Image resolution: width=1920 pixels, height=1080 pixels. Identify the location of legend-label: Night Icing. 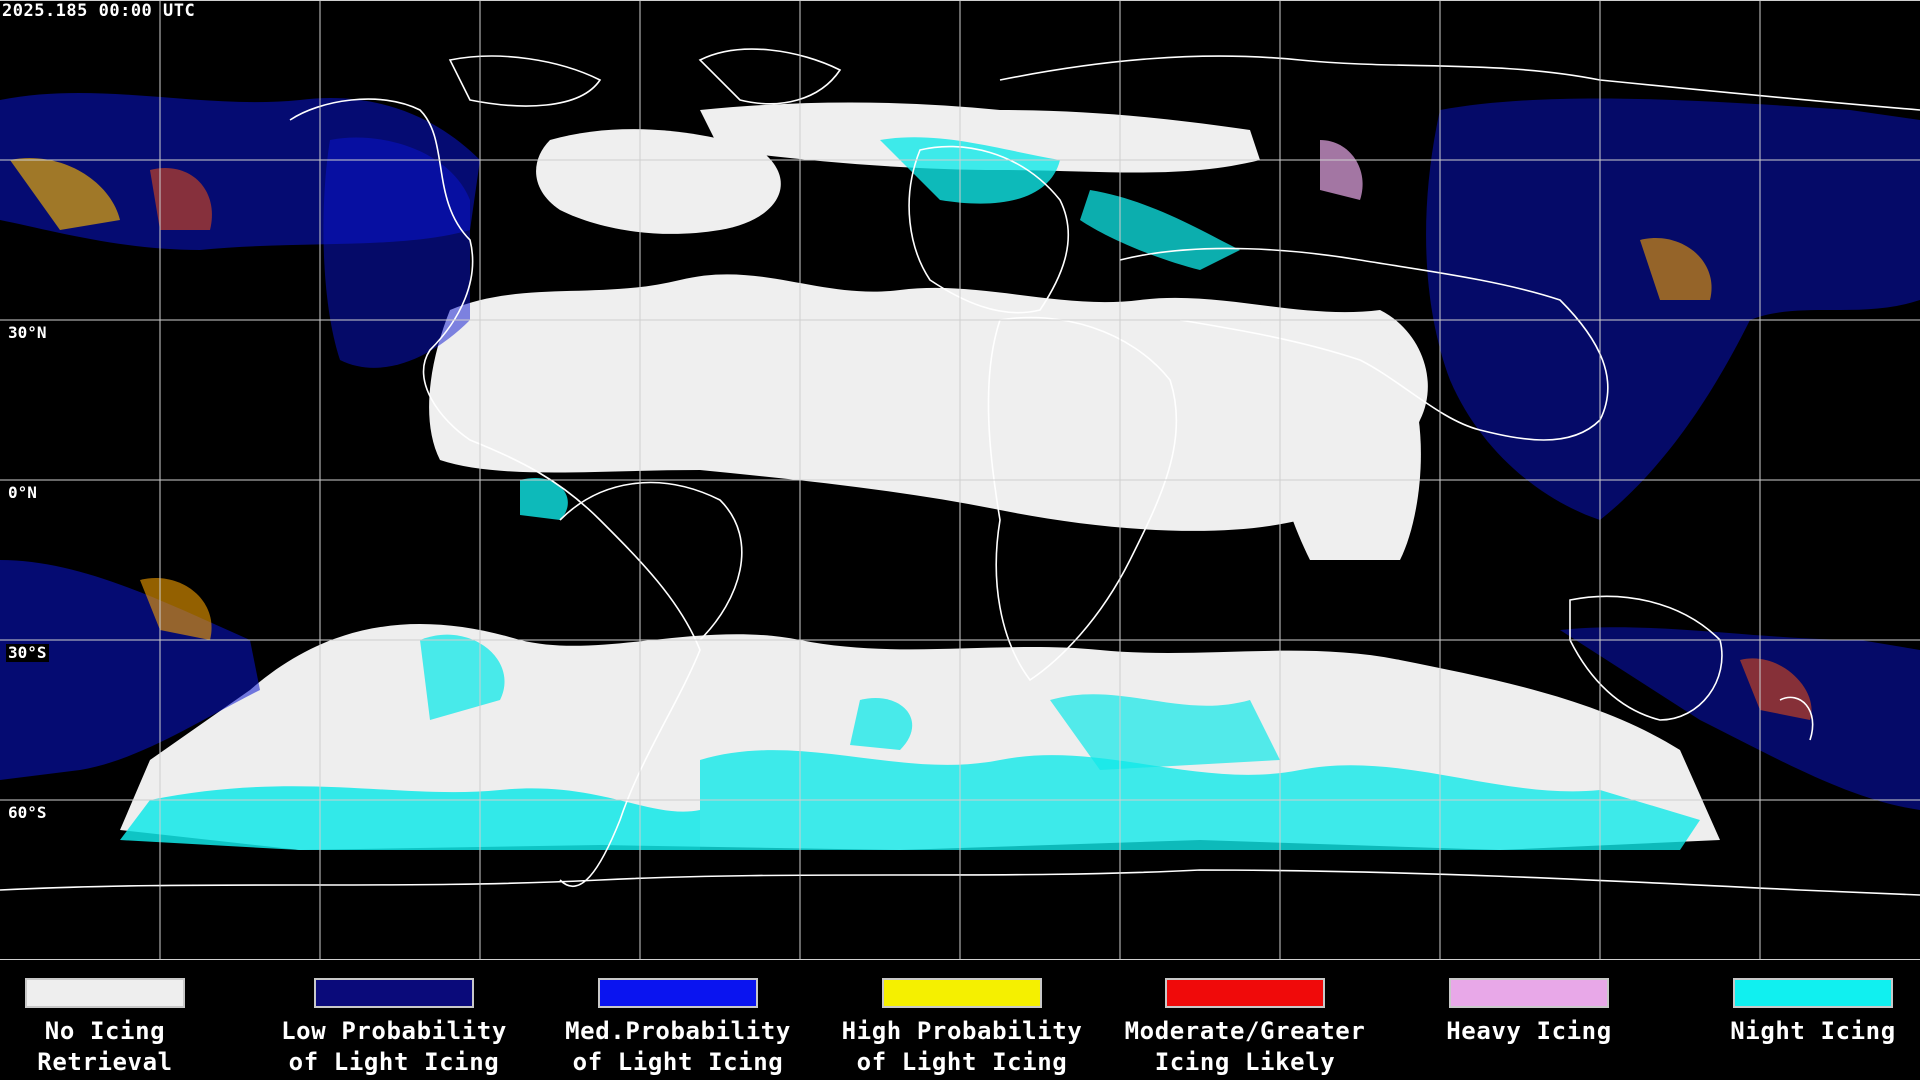
(1813, 1031).